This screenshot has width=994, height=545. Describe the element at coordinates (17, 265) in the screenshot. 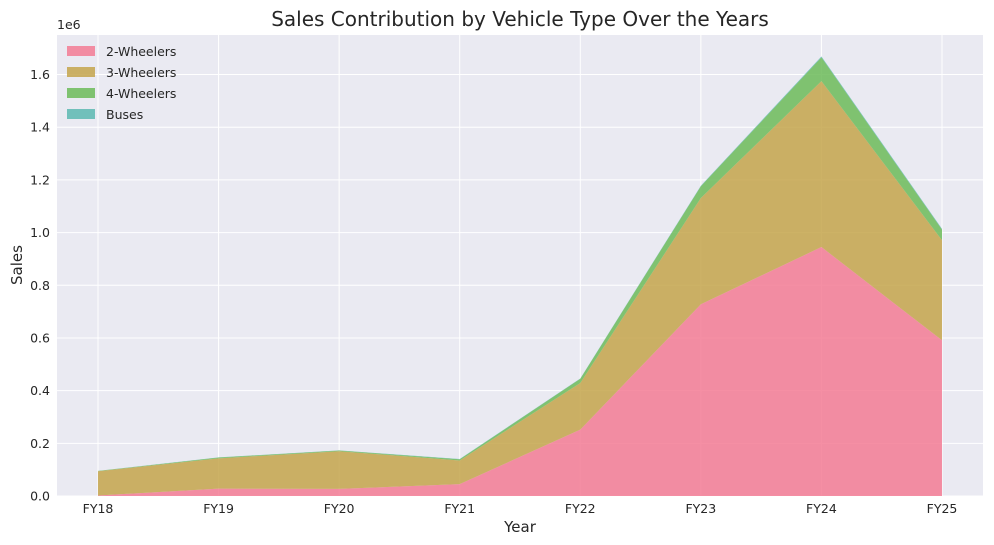

I see `y-axis-label: Sales` at that location.